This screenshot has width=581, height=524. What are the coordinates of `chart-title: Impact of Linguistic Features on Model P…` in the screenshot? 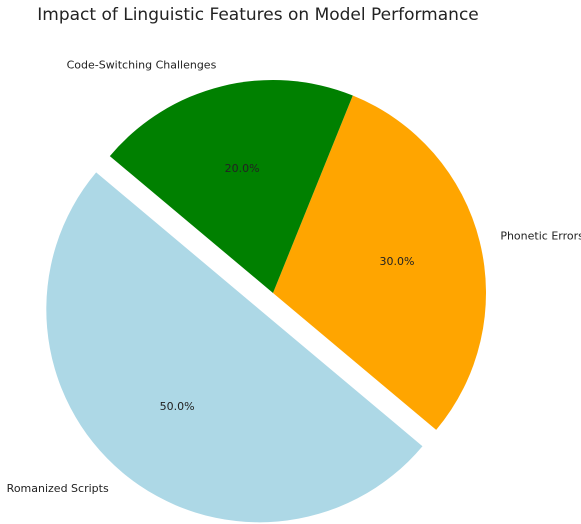 It's located at (258, 15).